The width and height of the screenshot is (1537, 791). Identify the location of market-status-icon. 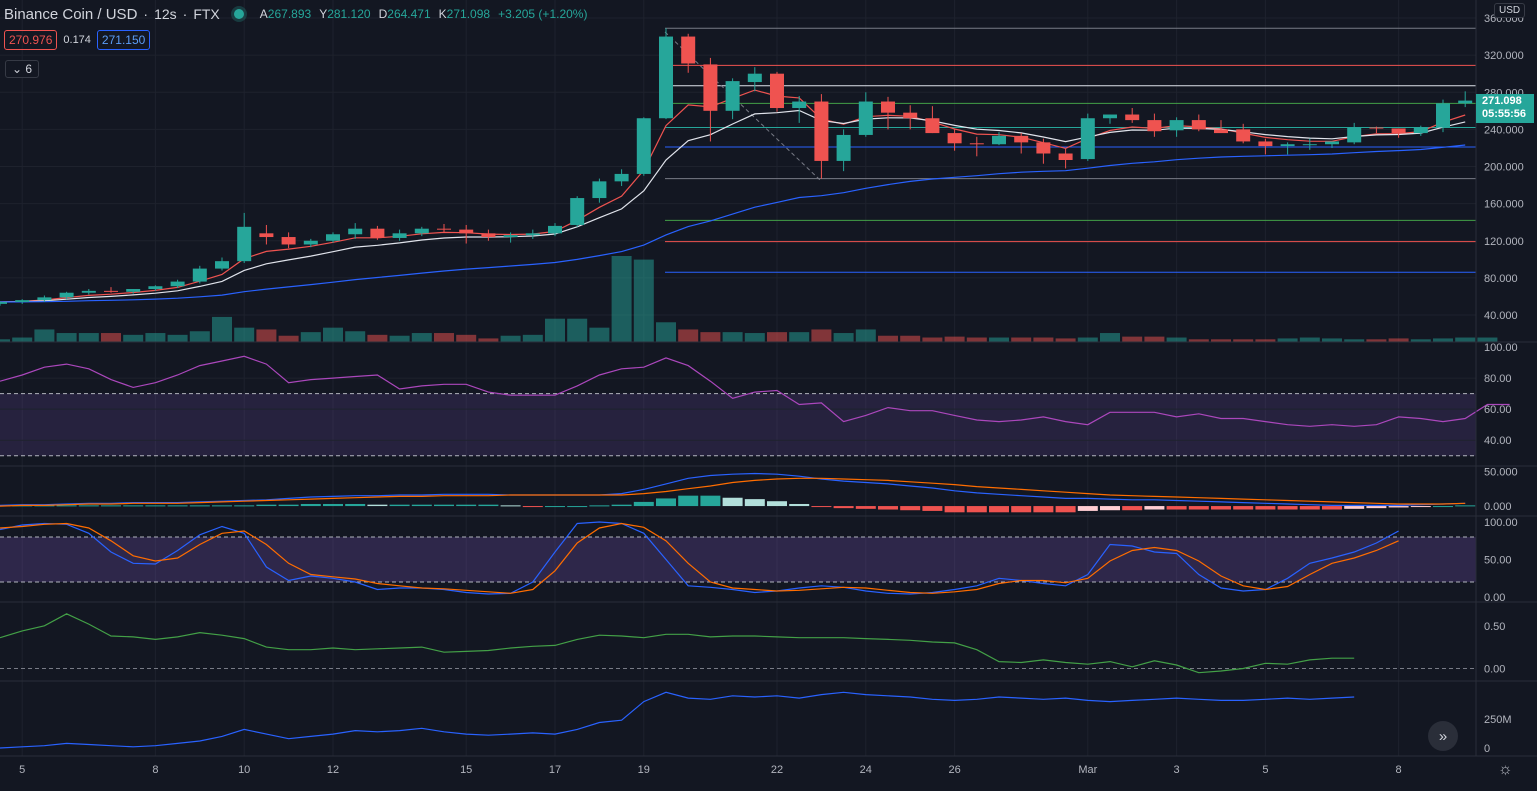
(238, 14).